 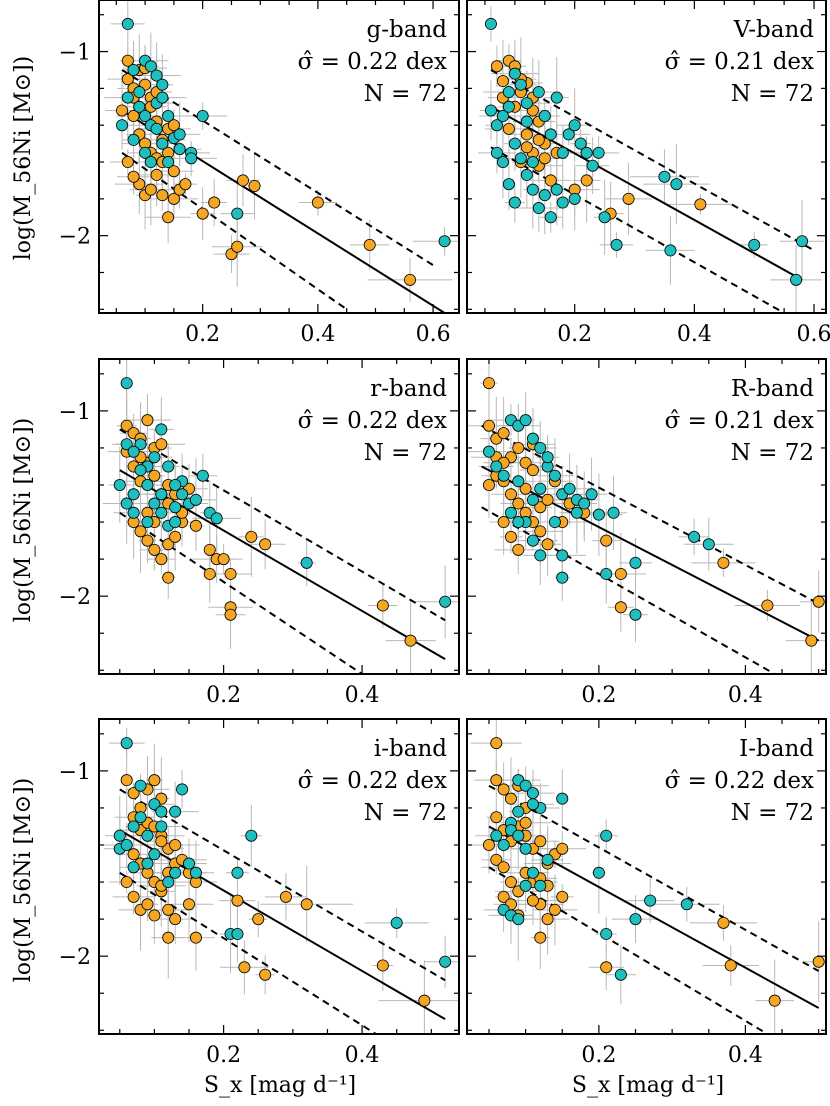 What do you see at coordinates (648, 1085) in the screenshot?
I see `xlabel-right: S_x [mag d⁻¹]` at bounding box center [648, 1085].